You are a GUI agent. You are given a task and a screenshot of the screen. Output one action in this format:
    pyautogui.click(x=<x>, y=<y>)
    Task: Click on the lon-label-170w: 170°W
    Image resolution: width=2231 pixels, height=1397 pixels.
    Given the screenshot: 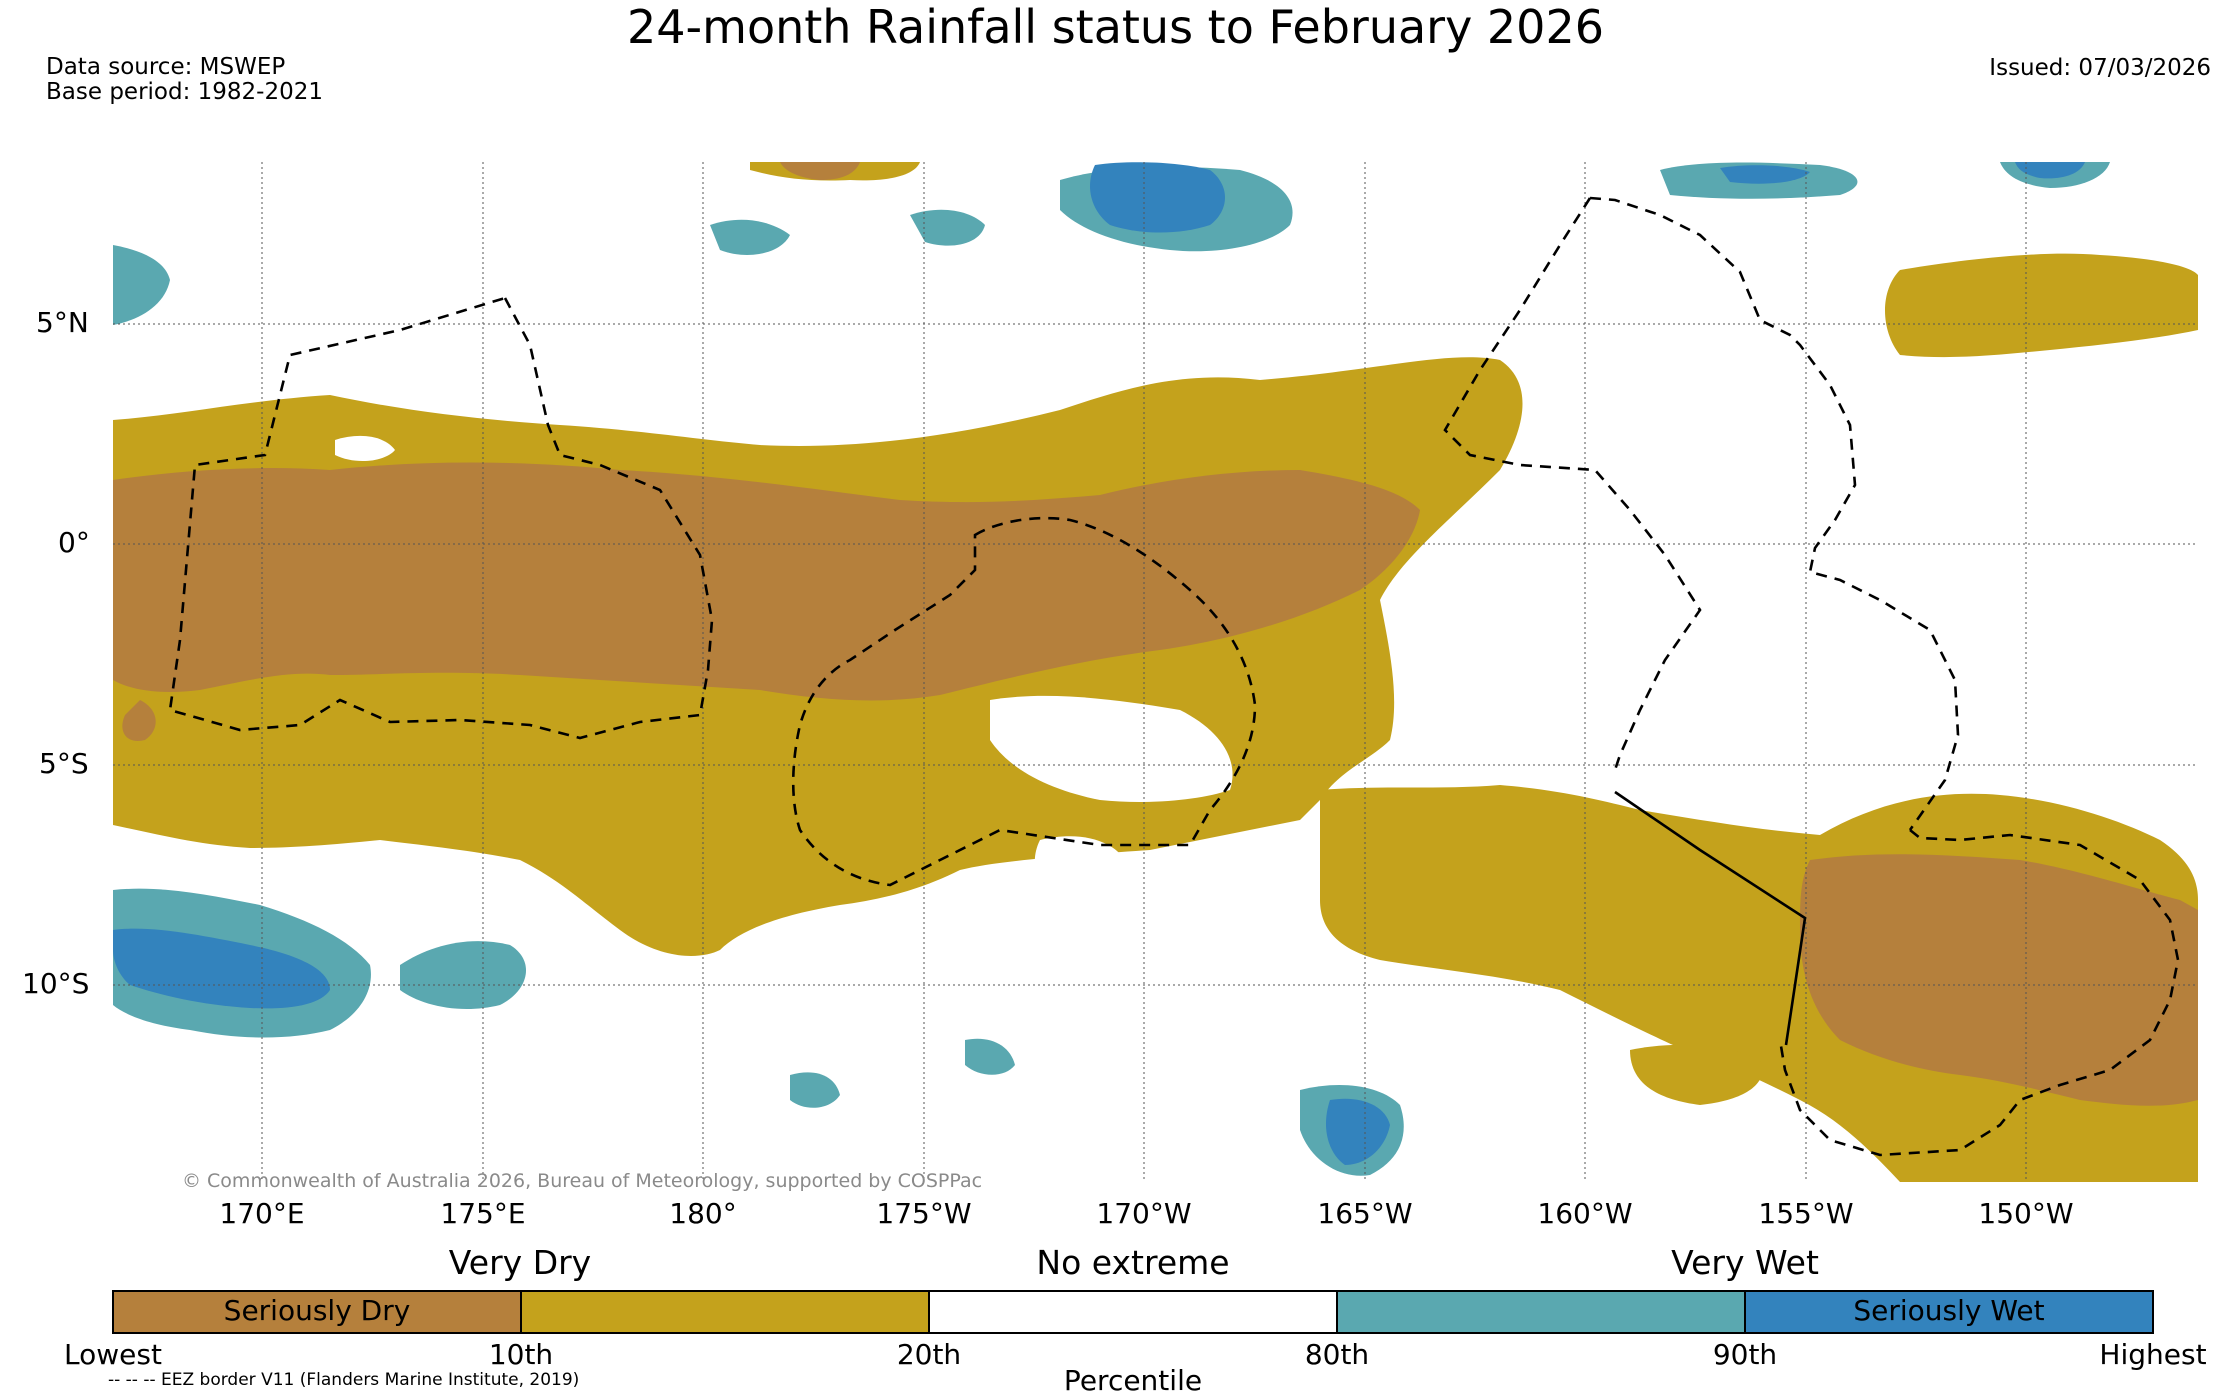 What is the action you would take?
    pyautogui.click(x=1144, y=1213)
    